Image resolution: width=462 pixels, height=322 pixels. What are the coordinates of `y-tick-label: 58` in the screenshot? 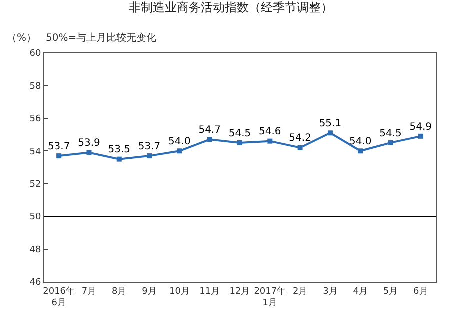 It's located at (36, 87).